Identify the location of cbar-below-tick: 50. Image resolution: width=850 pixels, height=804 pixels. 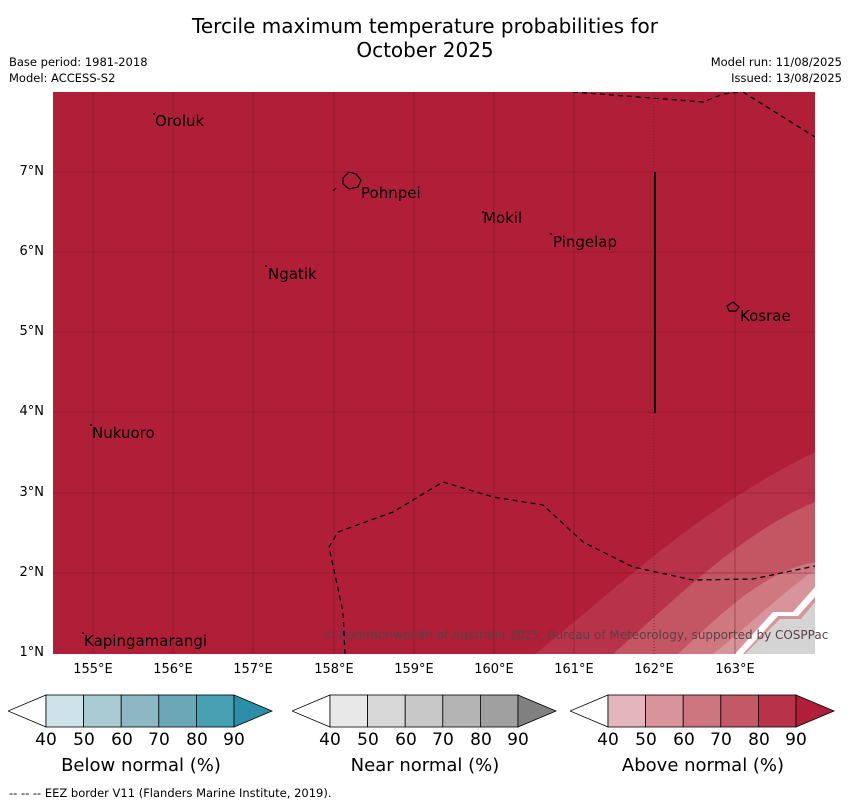
(84, 740).